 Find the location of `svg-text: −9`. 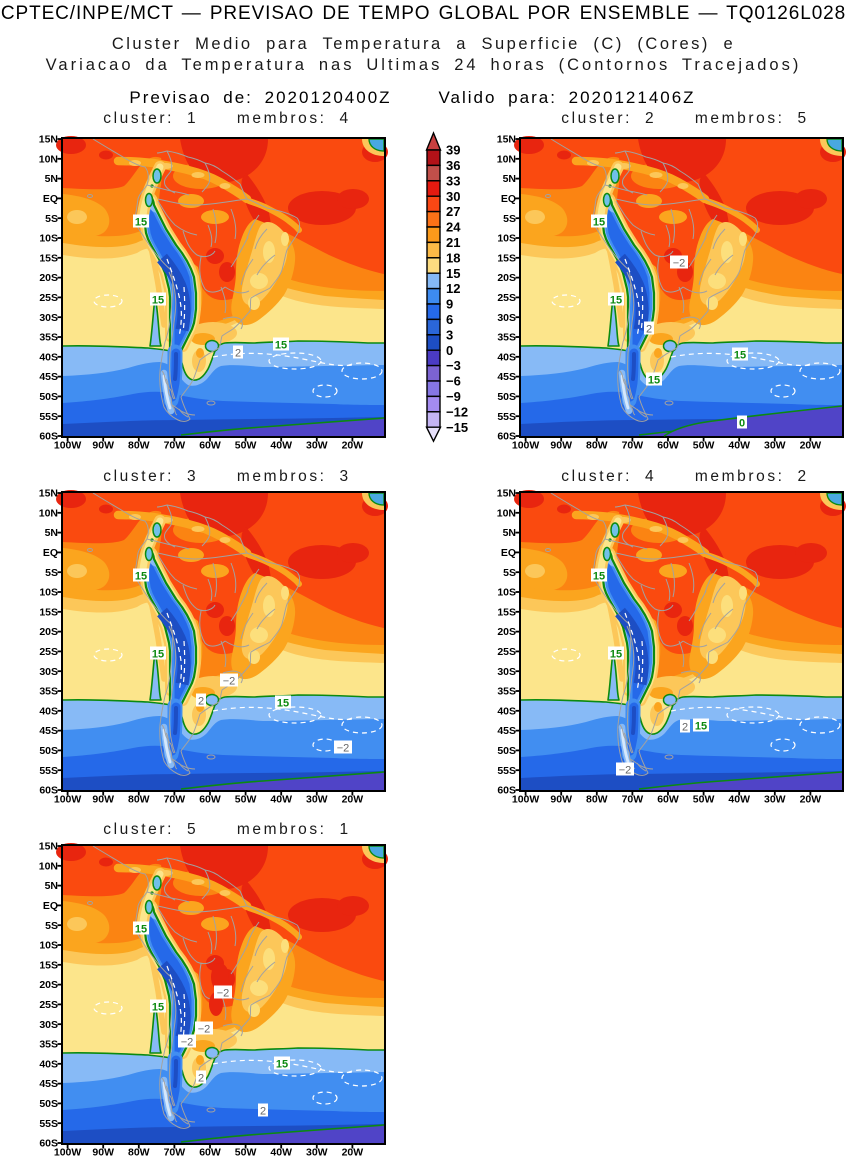

svg-text: −9 is located at coordinates (453, 396).